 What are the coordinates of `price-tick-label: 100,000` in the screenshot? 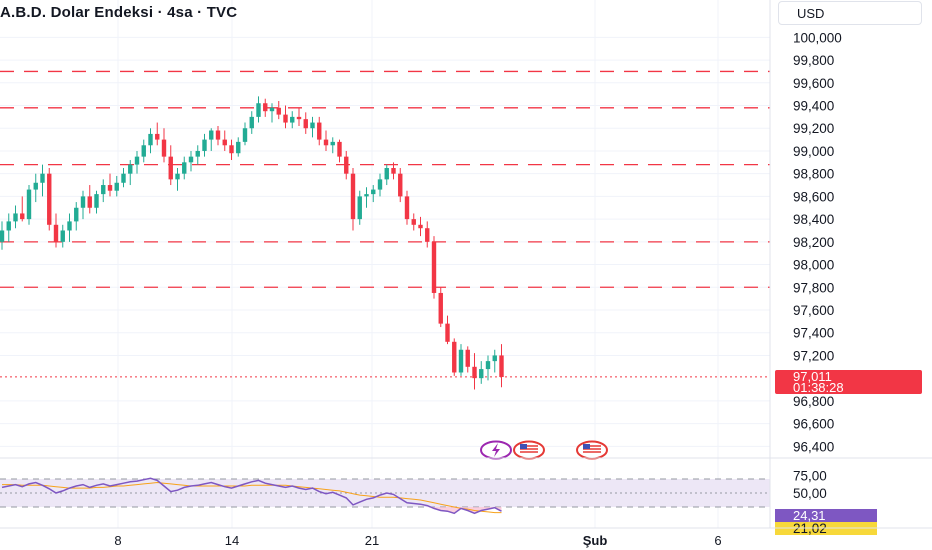 It's located at (817, 37).